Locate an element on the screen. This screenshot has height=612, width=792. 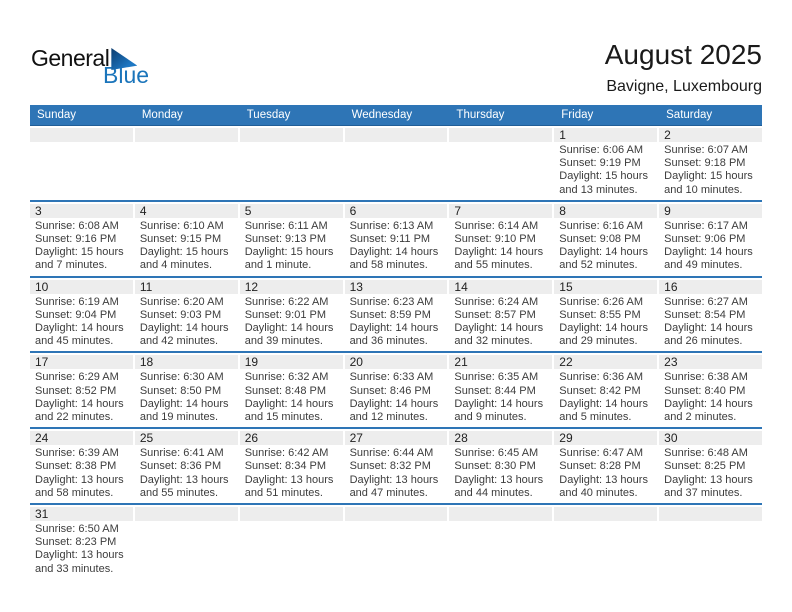
day-number: 10 is located at coordinates (81, 286).